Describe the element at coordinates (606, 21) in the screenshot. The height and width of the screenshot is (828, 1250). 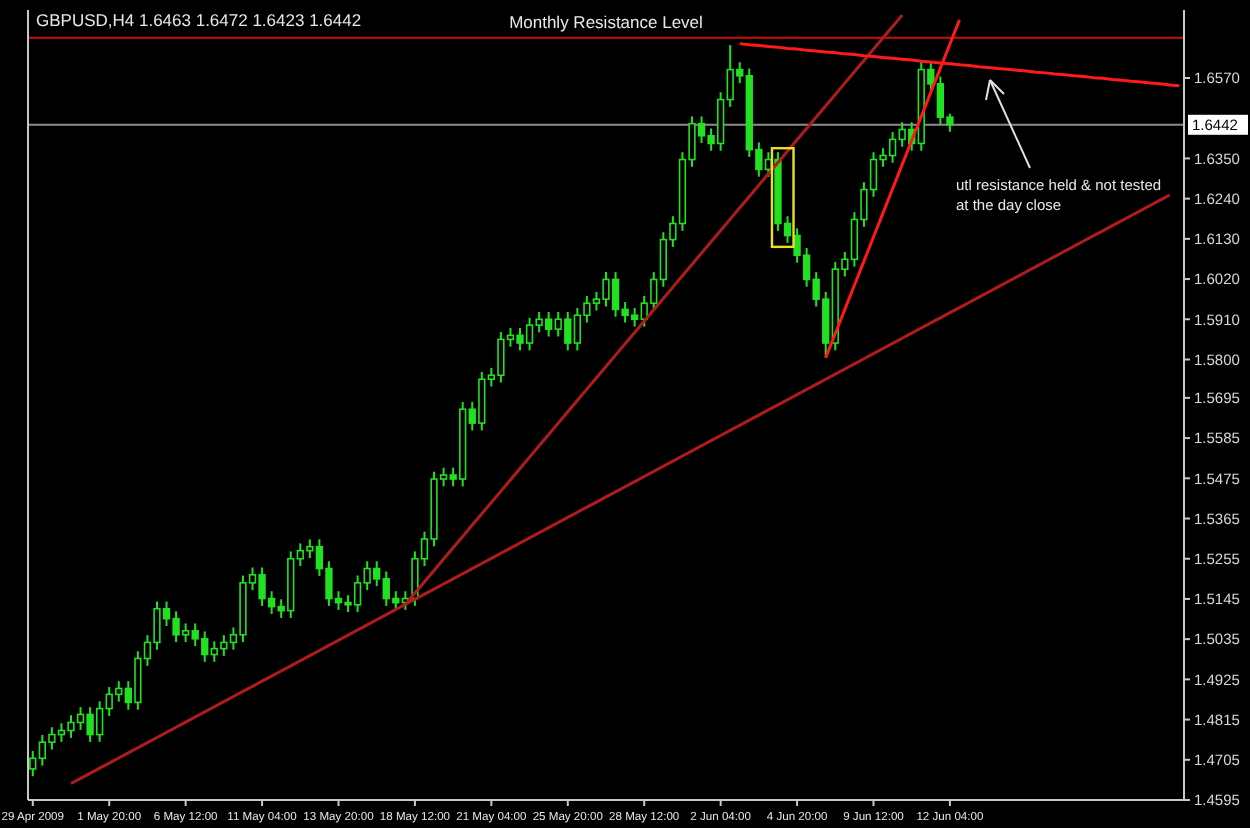
I see `ref-line-label: Monthly Resistance Level` at that location.